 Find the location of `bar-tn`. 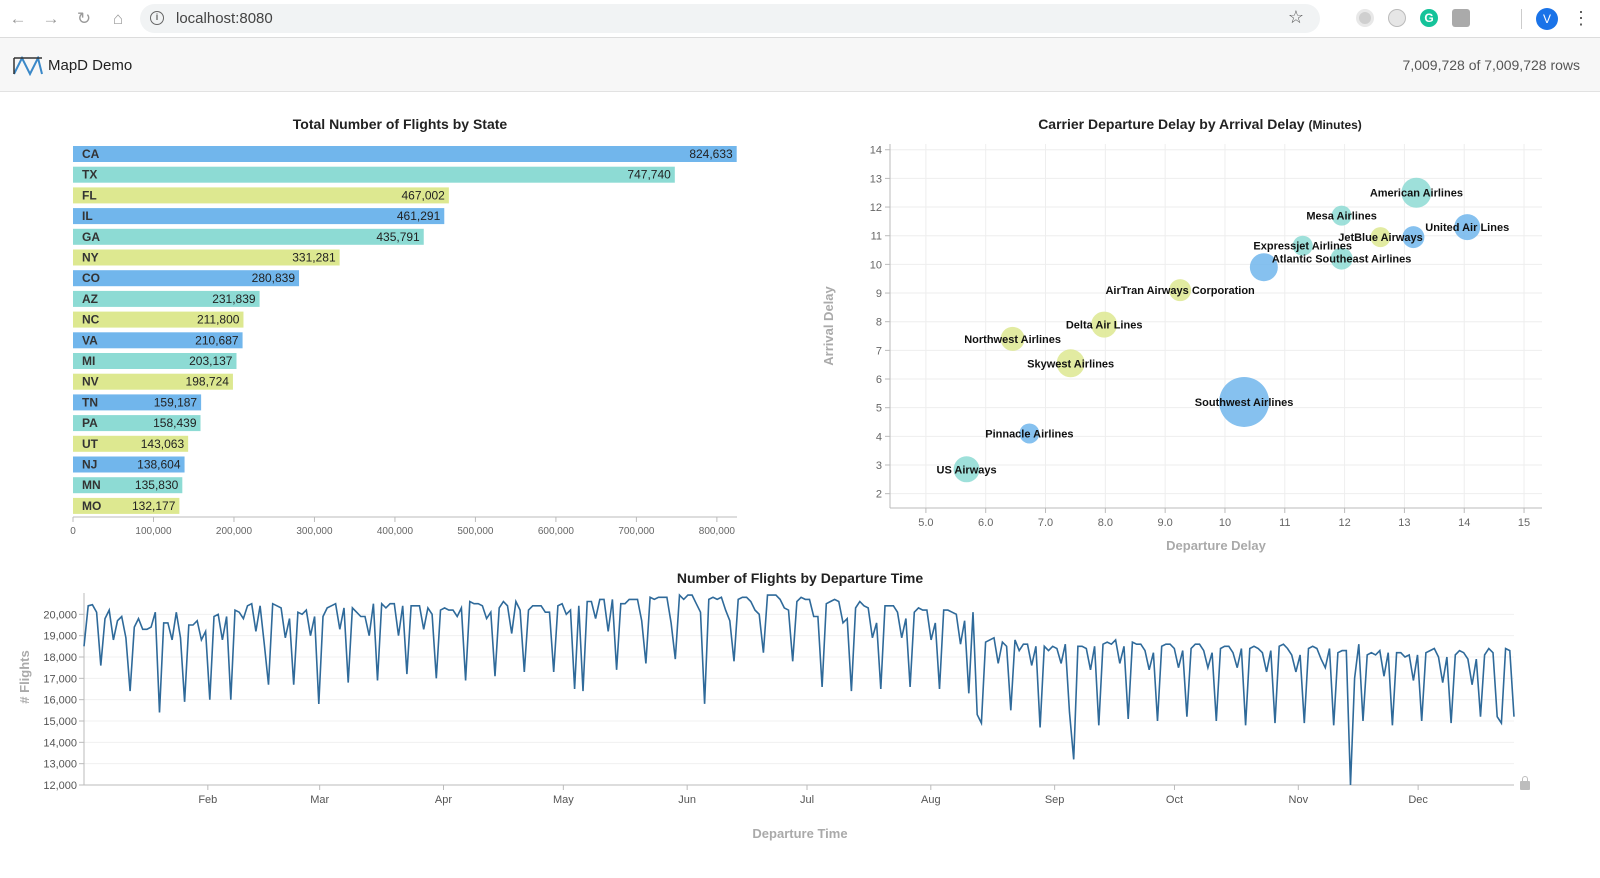

bar-tn is located at coordinates (137, 402).